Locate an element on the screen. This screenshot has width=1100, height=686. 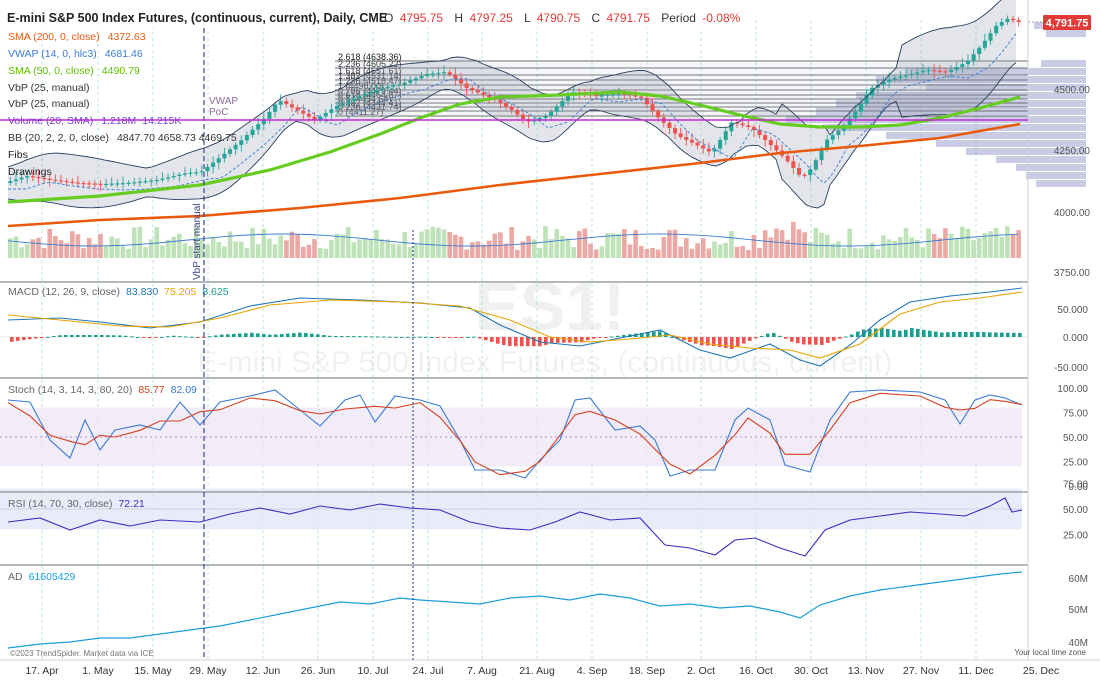
vbp-bar is located at coordinates (986, 135).